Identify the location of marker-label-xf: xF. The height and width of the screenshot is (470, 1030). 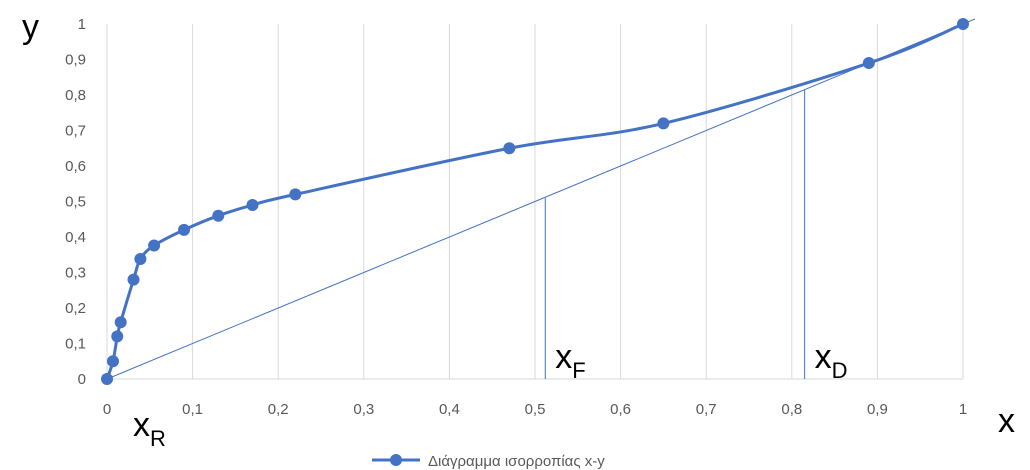
(570, 360).